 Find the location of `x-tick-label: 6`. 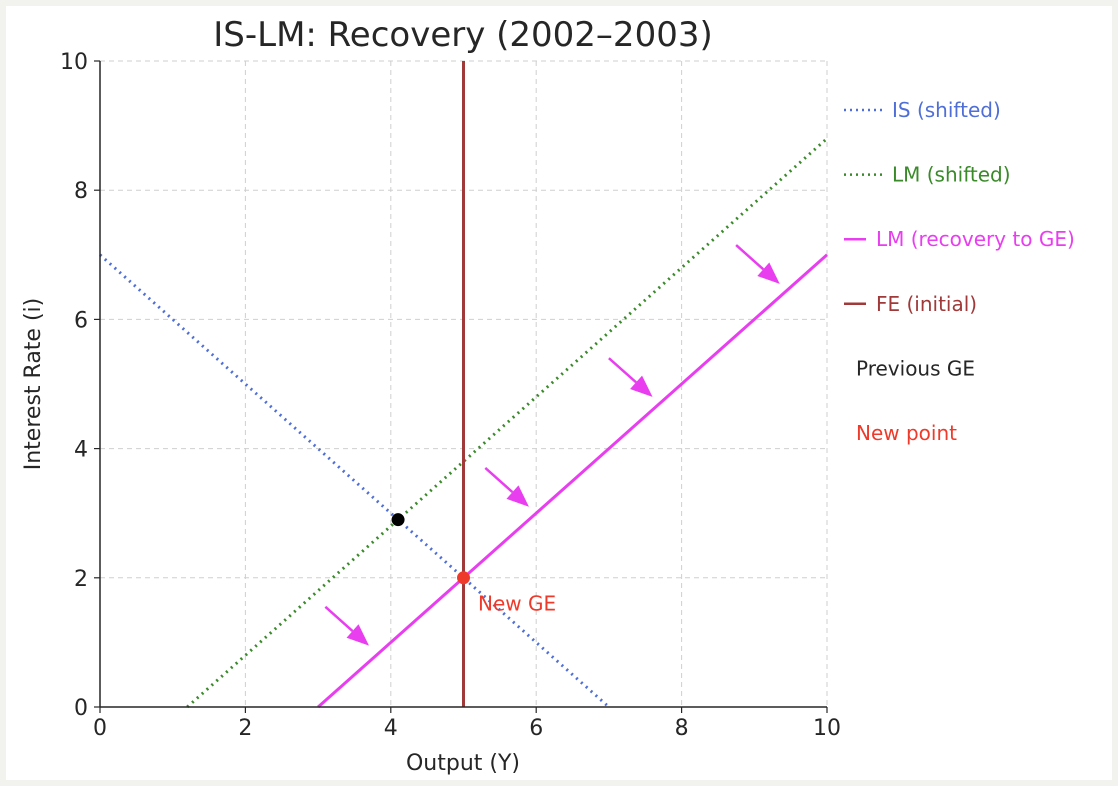

x-tick-label: 6 is located at coordinates (536, 728).